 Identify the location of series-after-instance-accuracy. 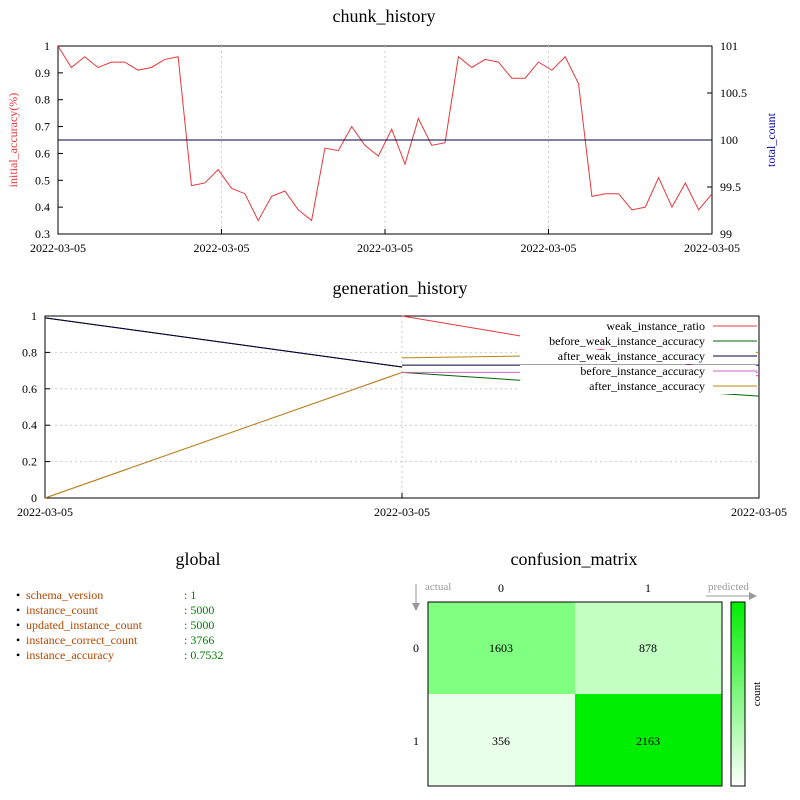
(223, 435).